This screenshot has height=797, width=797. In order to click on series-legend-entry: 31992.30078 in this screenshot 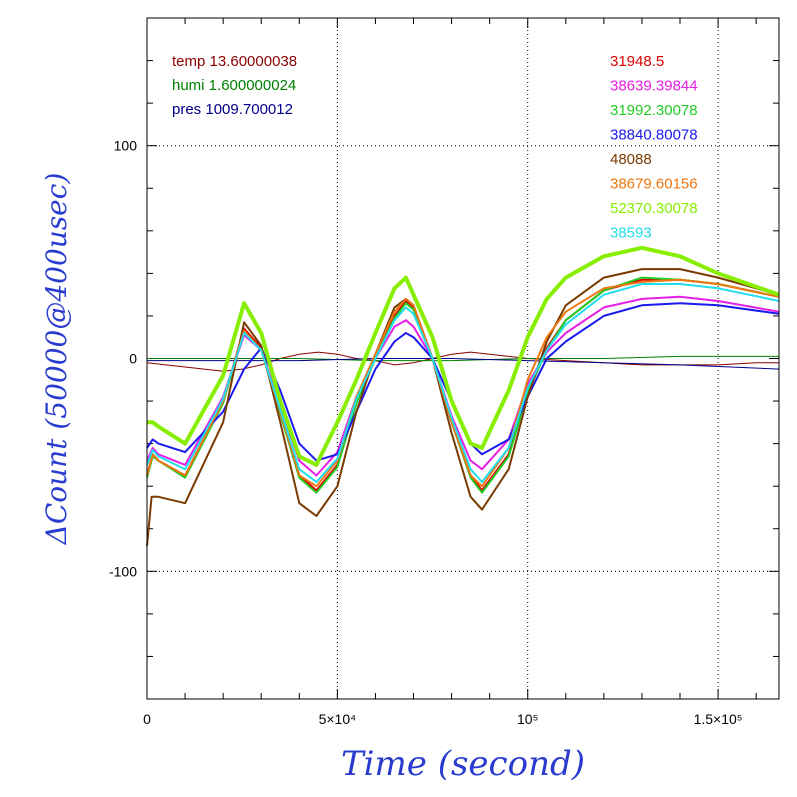, I will do `click(654, 110)`.